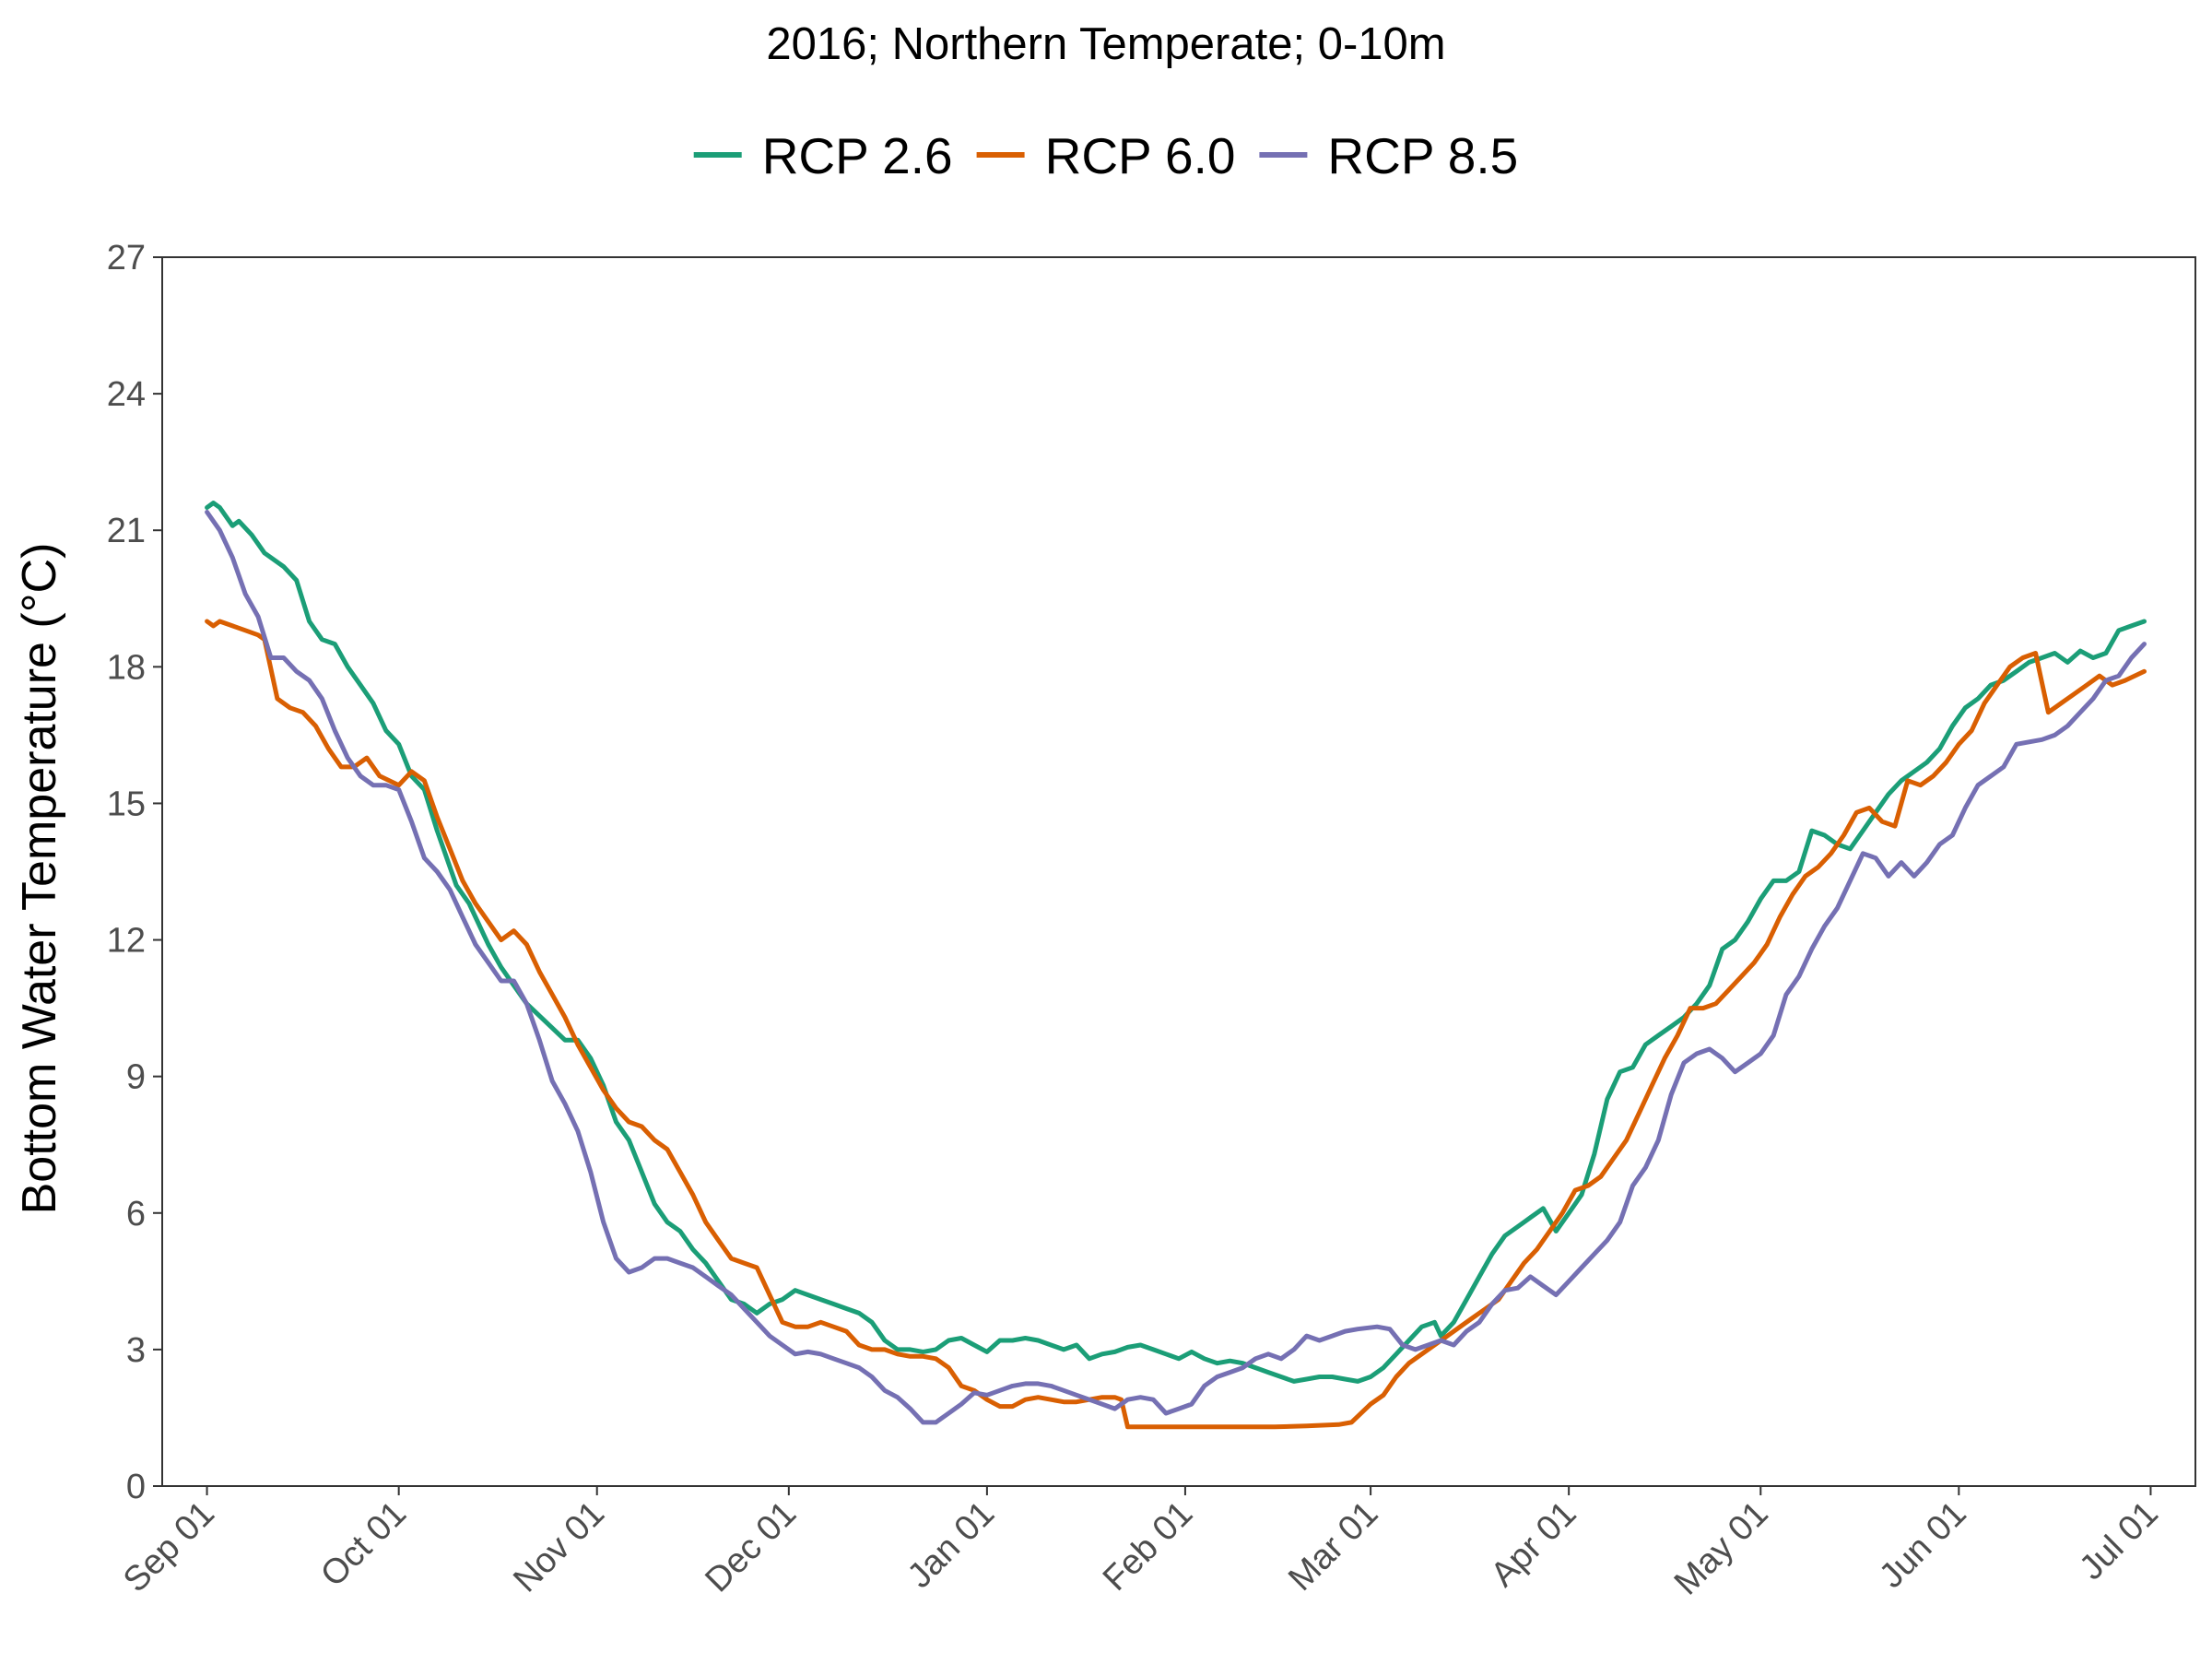 This screenshot has height=1664, width=2212. I want to click on x-tick-label: Feb 01, so click(1148, 1546).